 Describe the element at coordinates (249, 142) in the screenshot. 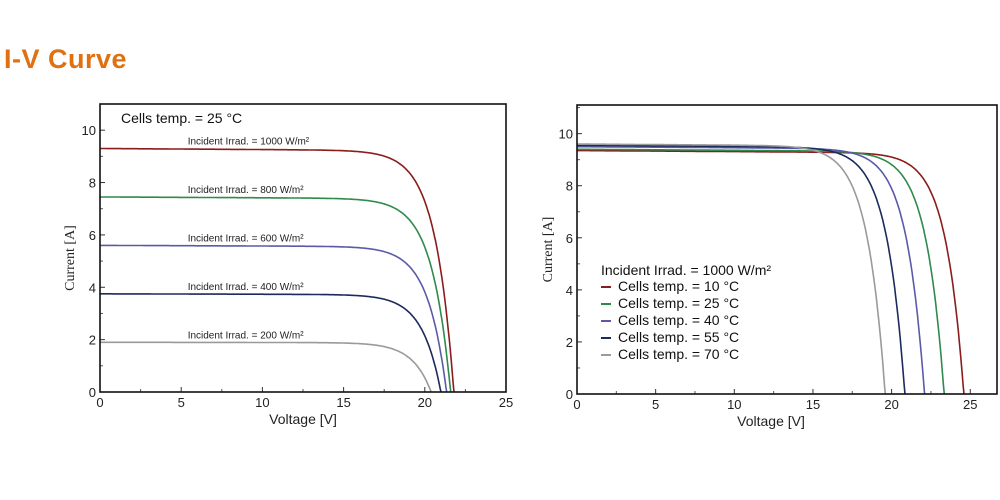

I see `series-label: Incident Irrad. = 1000 W/m²` at that location.